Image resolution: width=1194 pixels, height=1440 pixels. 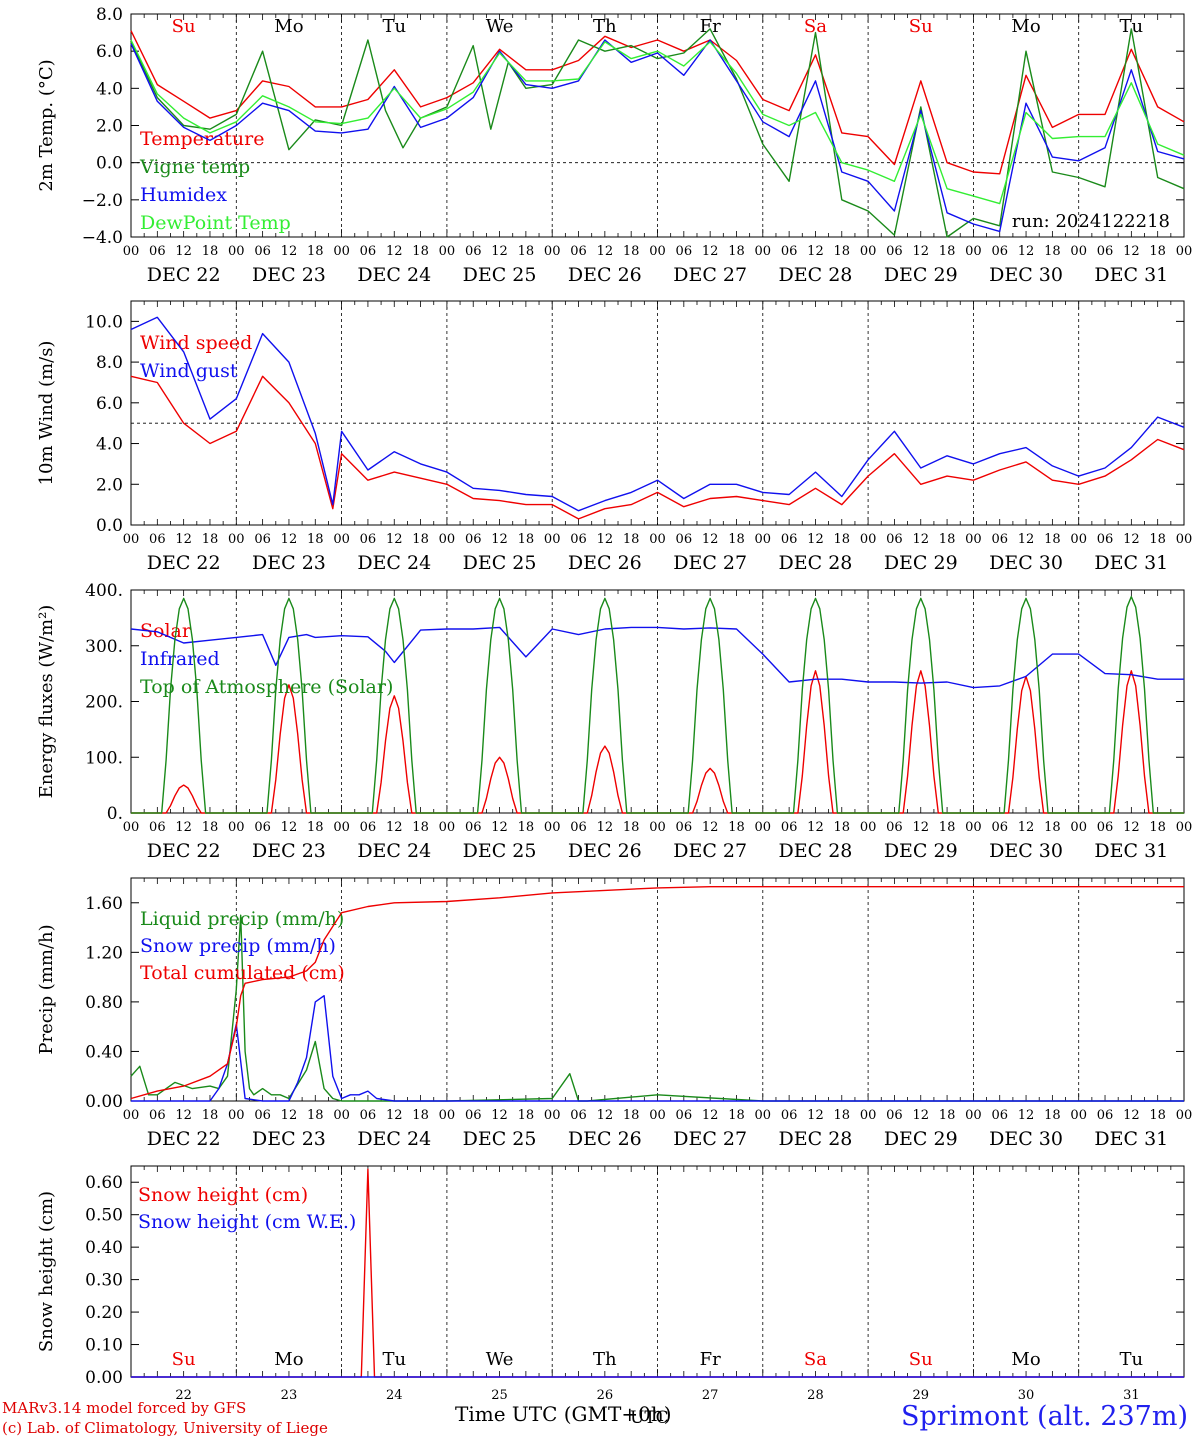 I want to click on date-label: DEC 26, so click(x=605, y=1139).